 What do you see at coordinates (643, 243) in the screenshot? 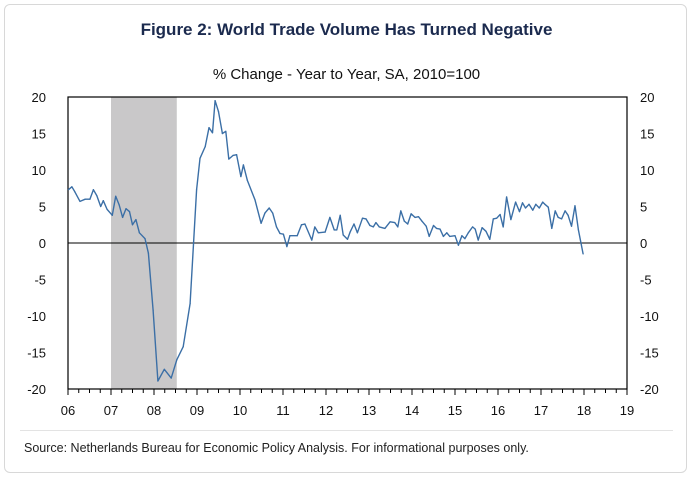
I see `y-tick-label-right: 0` at bounding box center [643, 243].